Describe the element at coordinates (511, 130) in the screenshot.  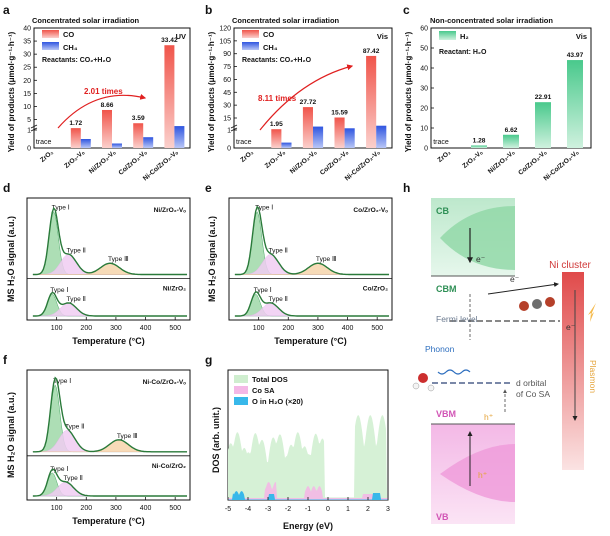
I see `panel-c-value-label: 6.62` at that location.